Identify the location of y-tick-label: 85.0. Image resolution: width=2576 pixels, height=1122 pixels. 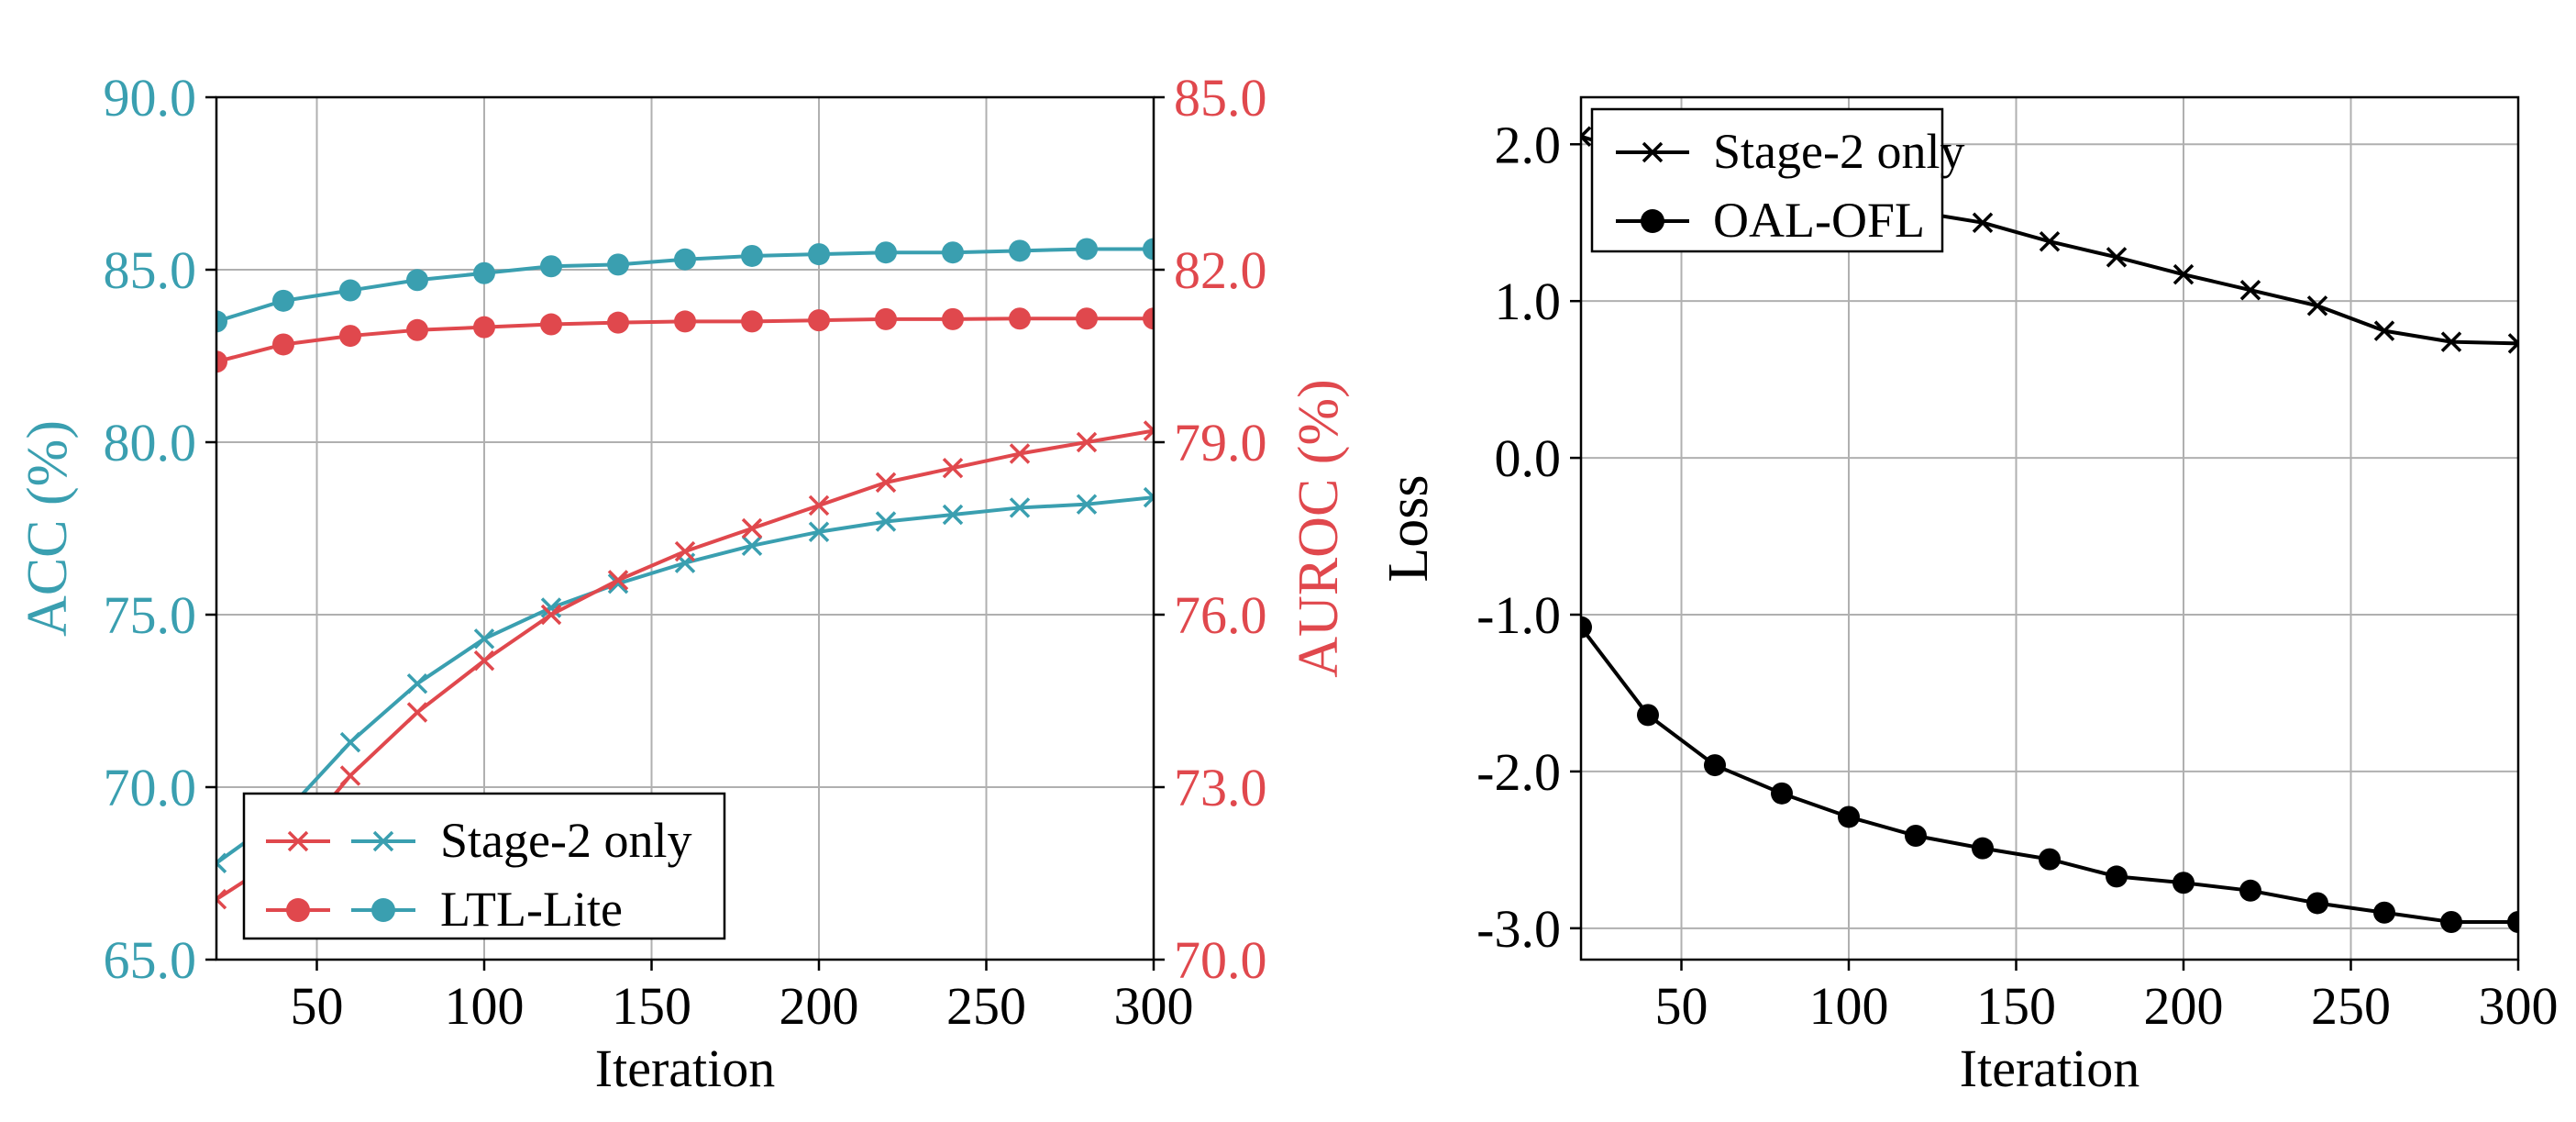
(150, 270).